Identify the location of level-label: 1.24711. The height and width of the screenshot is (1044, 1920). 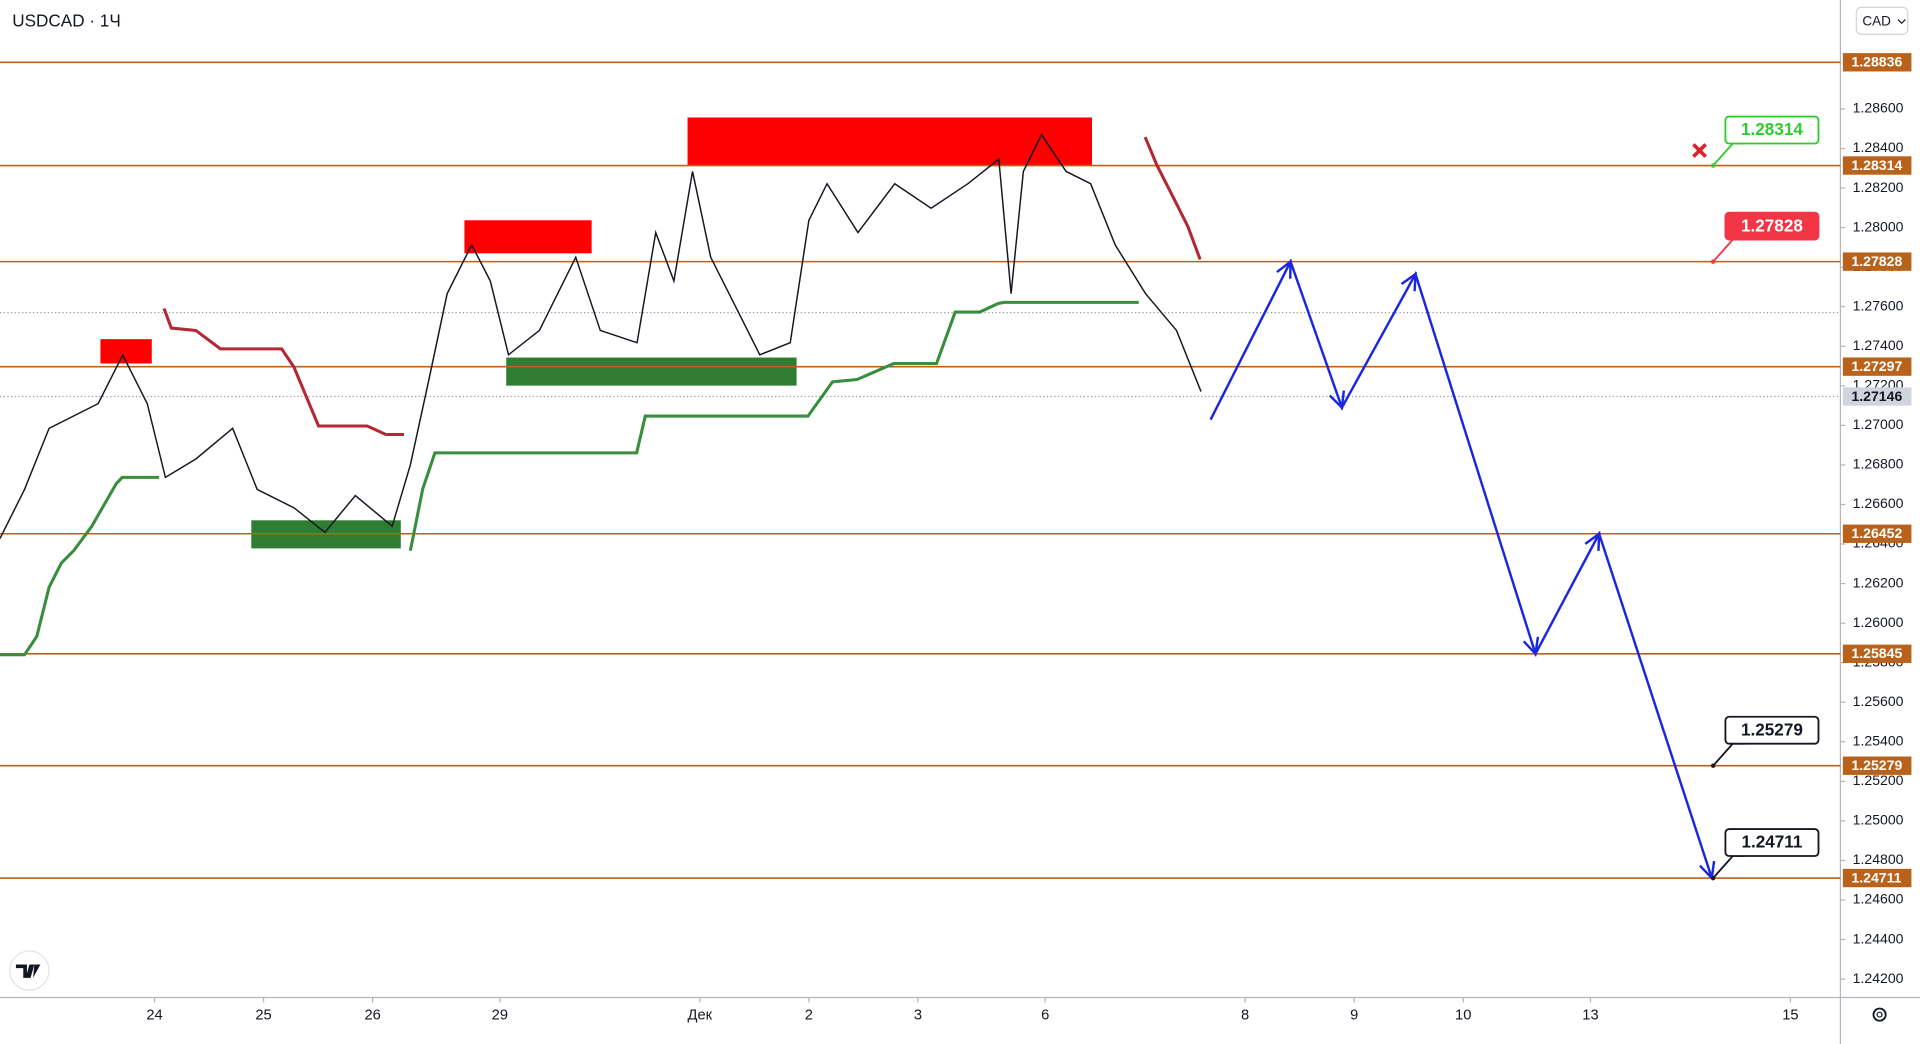
(1876, 877).